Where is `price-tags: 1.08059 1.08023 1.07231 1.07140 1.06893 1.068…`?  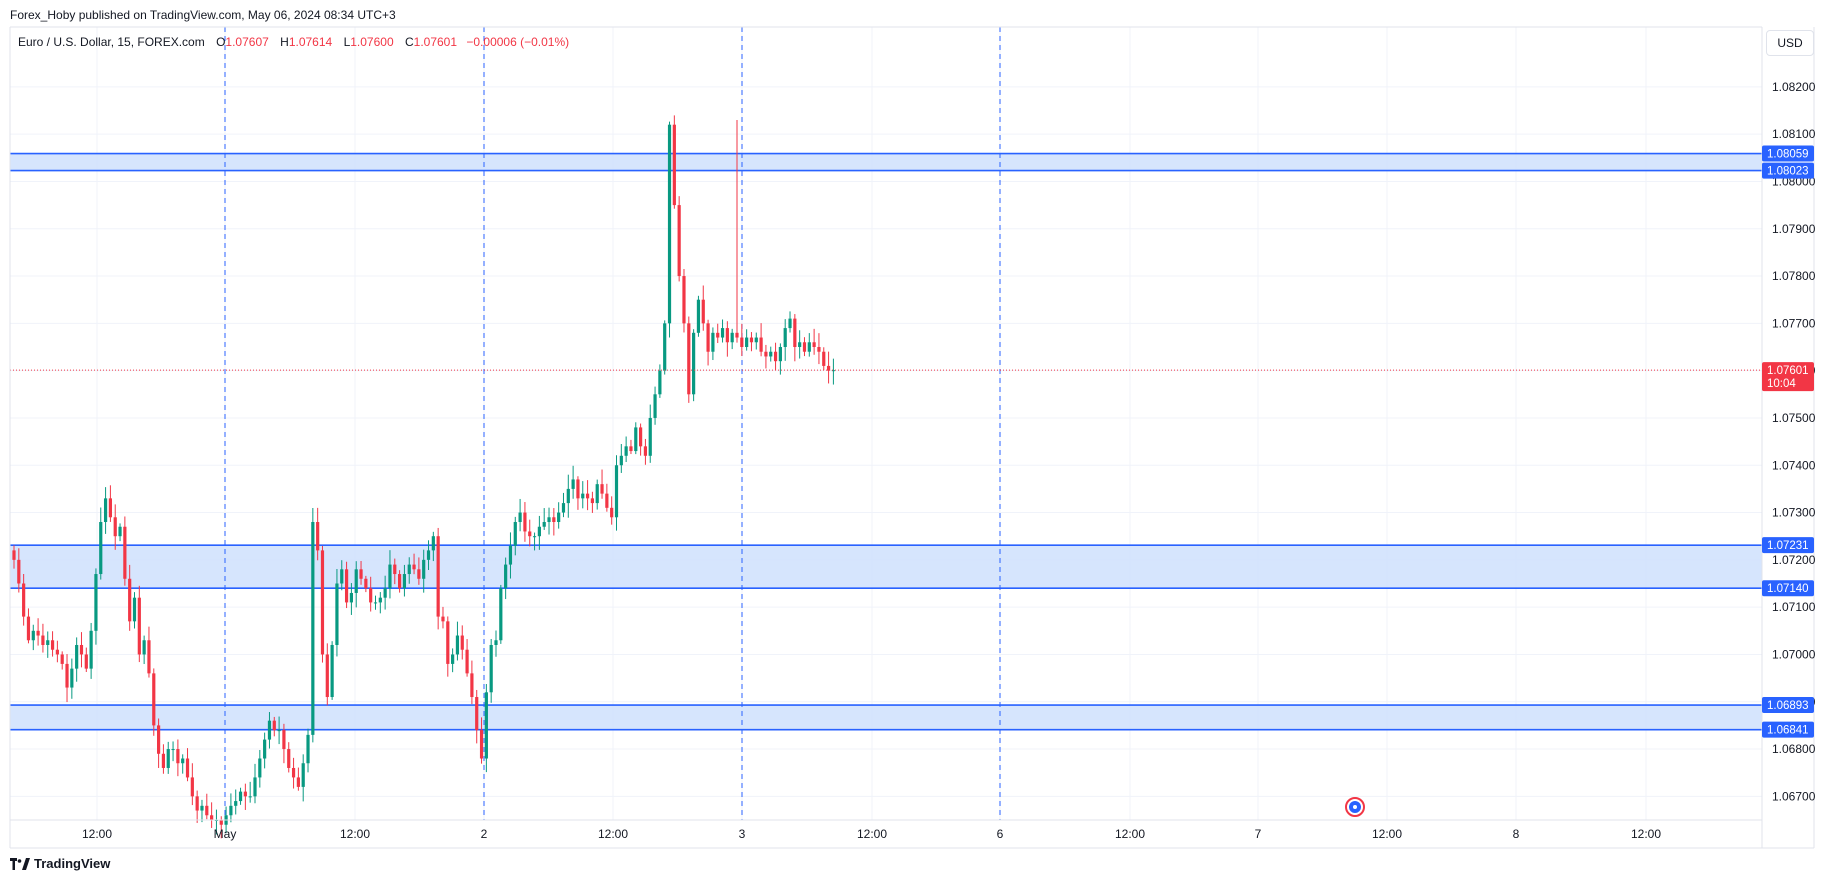
price-tags: 1.08059 1.08023 1.07231 1.07140 1.06893 1.068… is located at coordinates (1788, 441).